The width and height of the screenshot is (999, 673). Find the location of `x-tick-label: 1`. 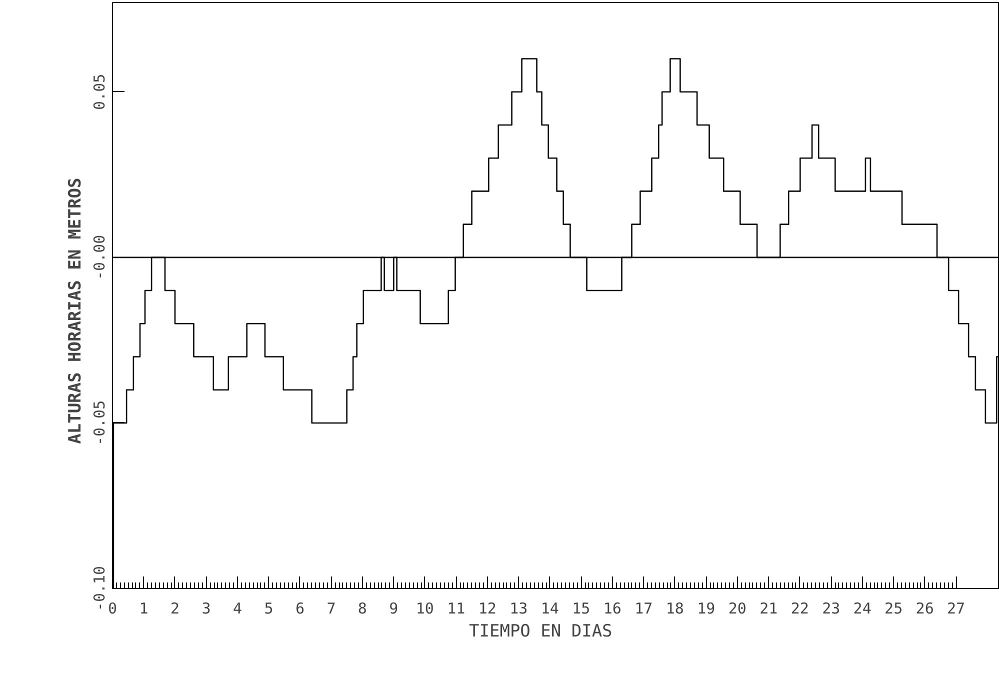

x-tick-label: 1 is located at coordinates (143, 609).